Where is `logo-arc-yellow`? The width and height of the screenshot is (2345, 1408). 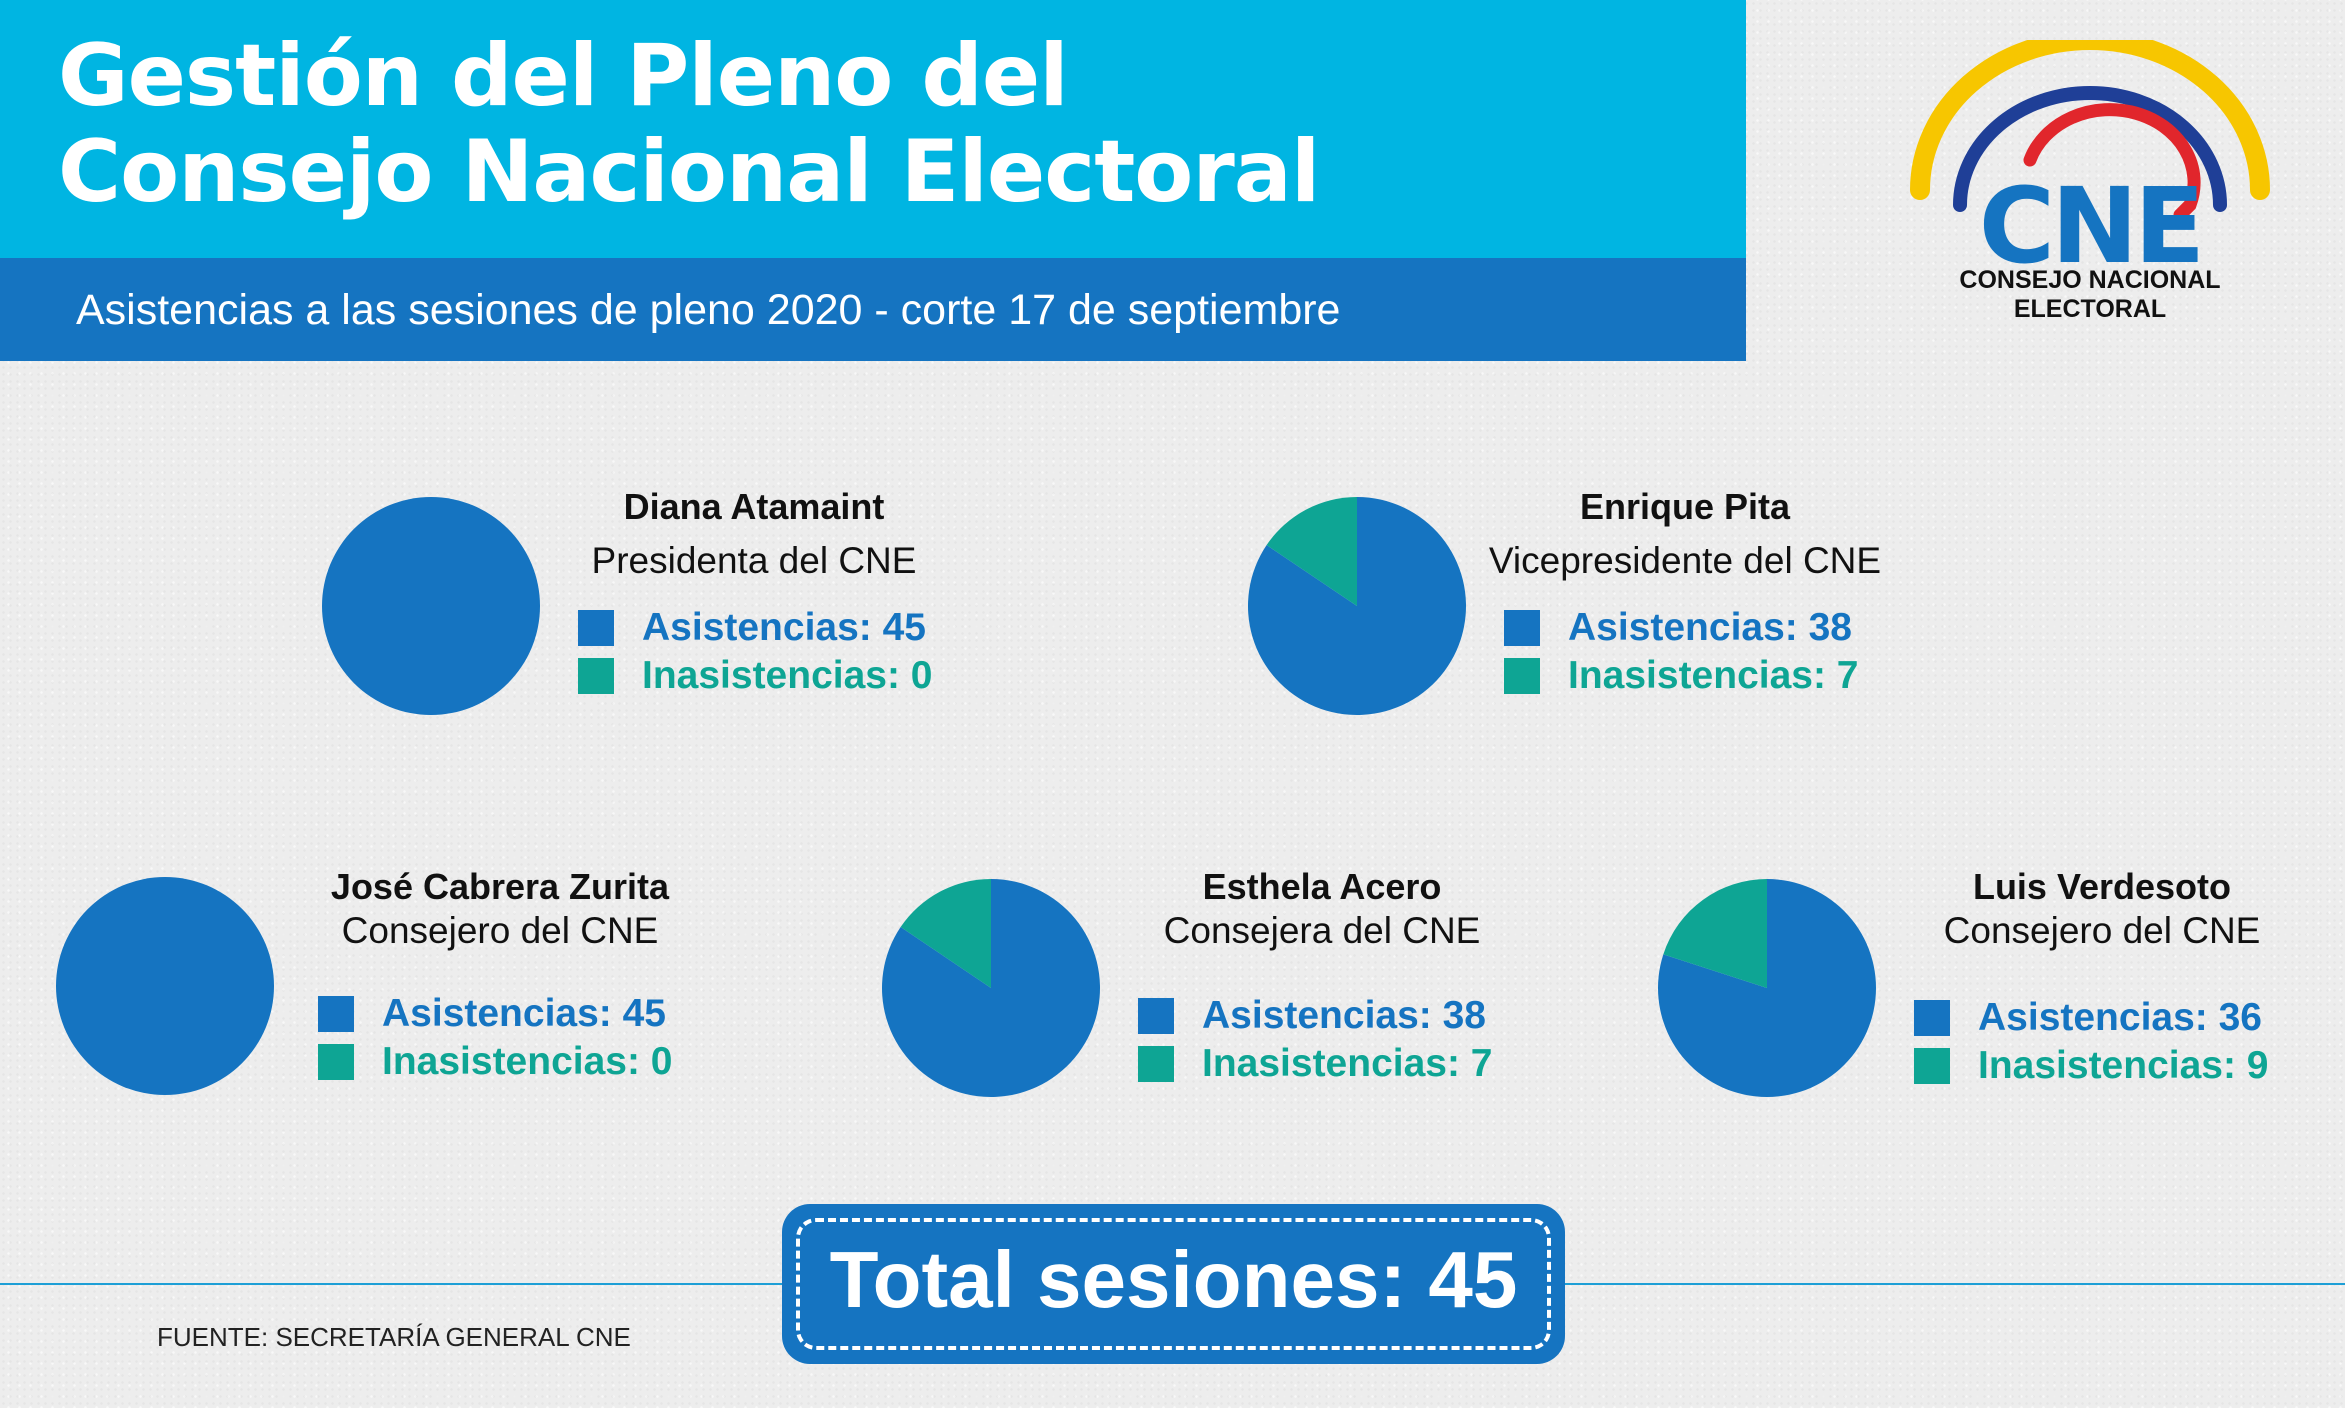
logo-arc-yellow is located at coordinates (2090, 120).